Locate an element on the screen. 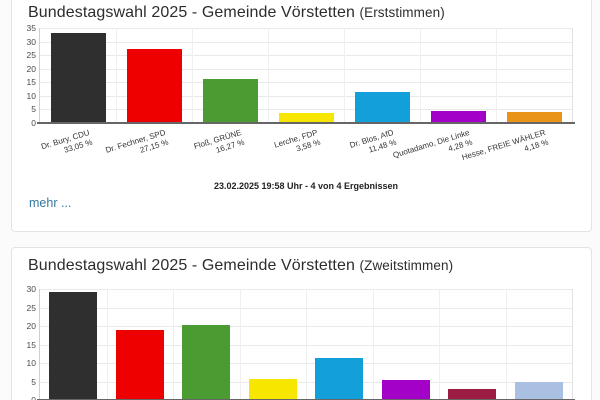 The height and width of the screenshot is (400, 600). chart-title-sub: (Erststimmen) is located at coordinates (402, 12).